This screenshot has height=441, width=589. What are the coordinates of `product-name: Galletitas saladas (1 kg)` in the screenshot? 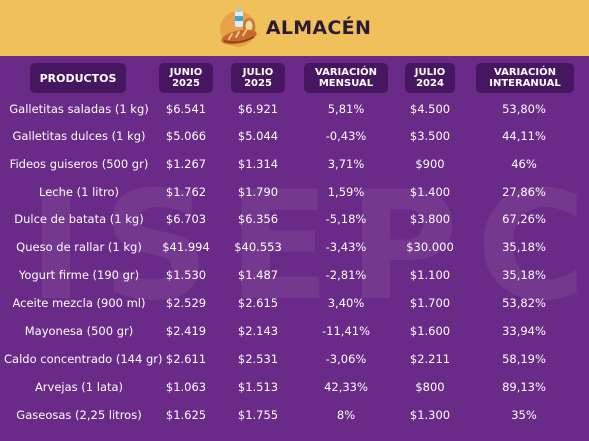 It's located at (79, 109).